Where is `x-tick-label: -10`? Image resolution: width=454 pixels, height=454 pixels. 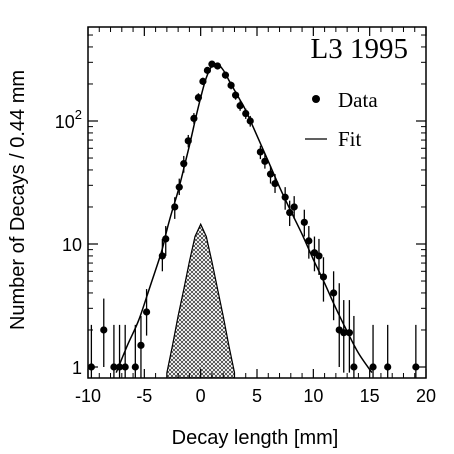
x-tick-label: -10 is located at coordinates (88, 396).